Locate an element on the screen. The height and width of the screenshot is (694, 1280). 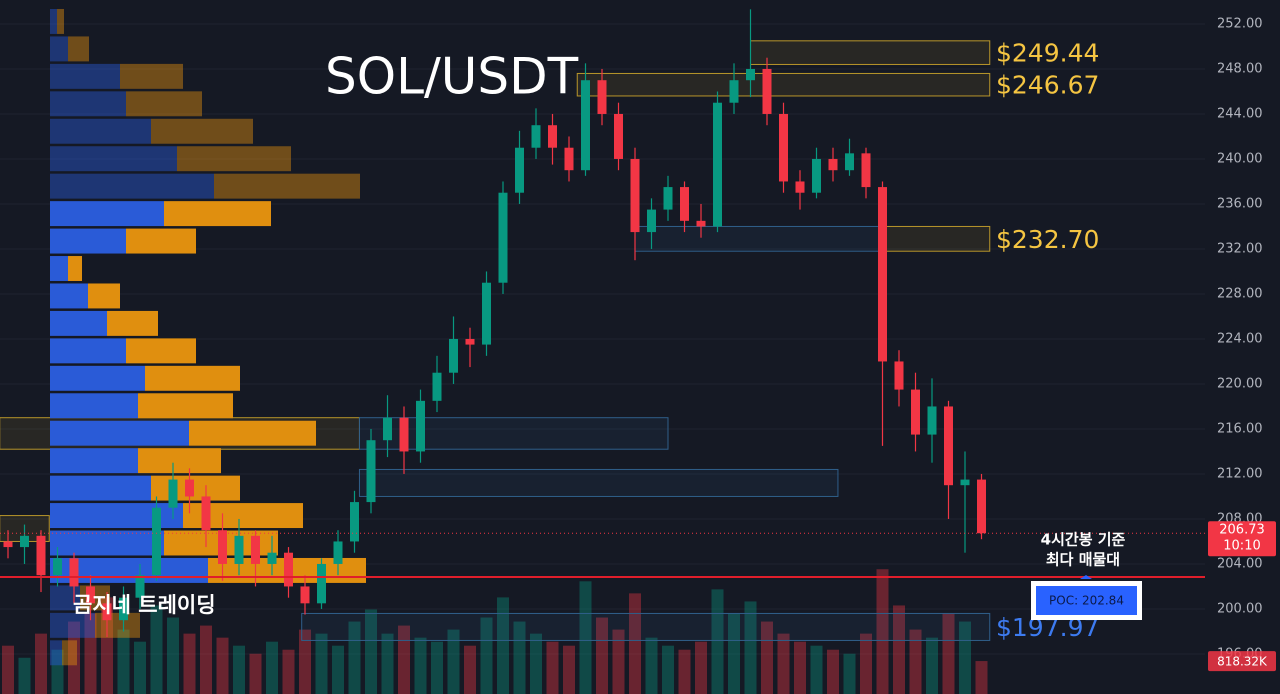
volume-bars is located at coordinates (495, 631).